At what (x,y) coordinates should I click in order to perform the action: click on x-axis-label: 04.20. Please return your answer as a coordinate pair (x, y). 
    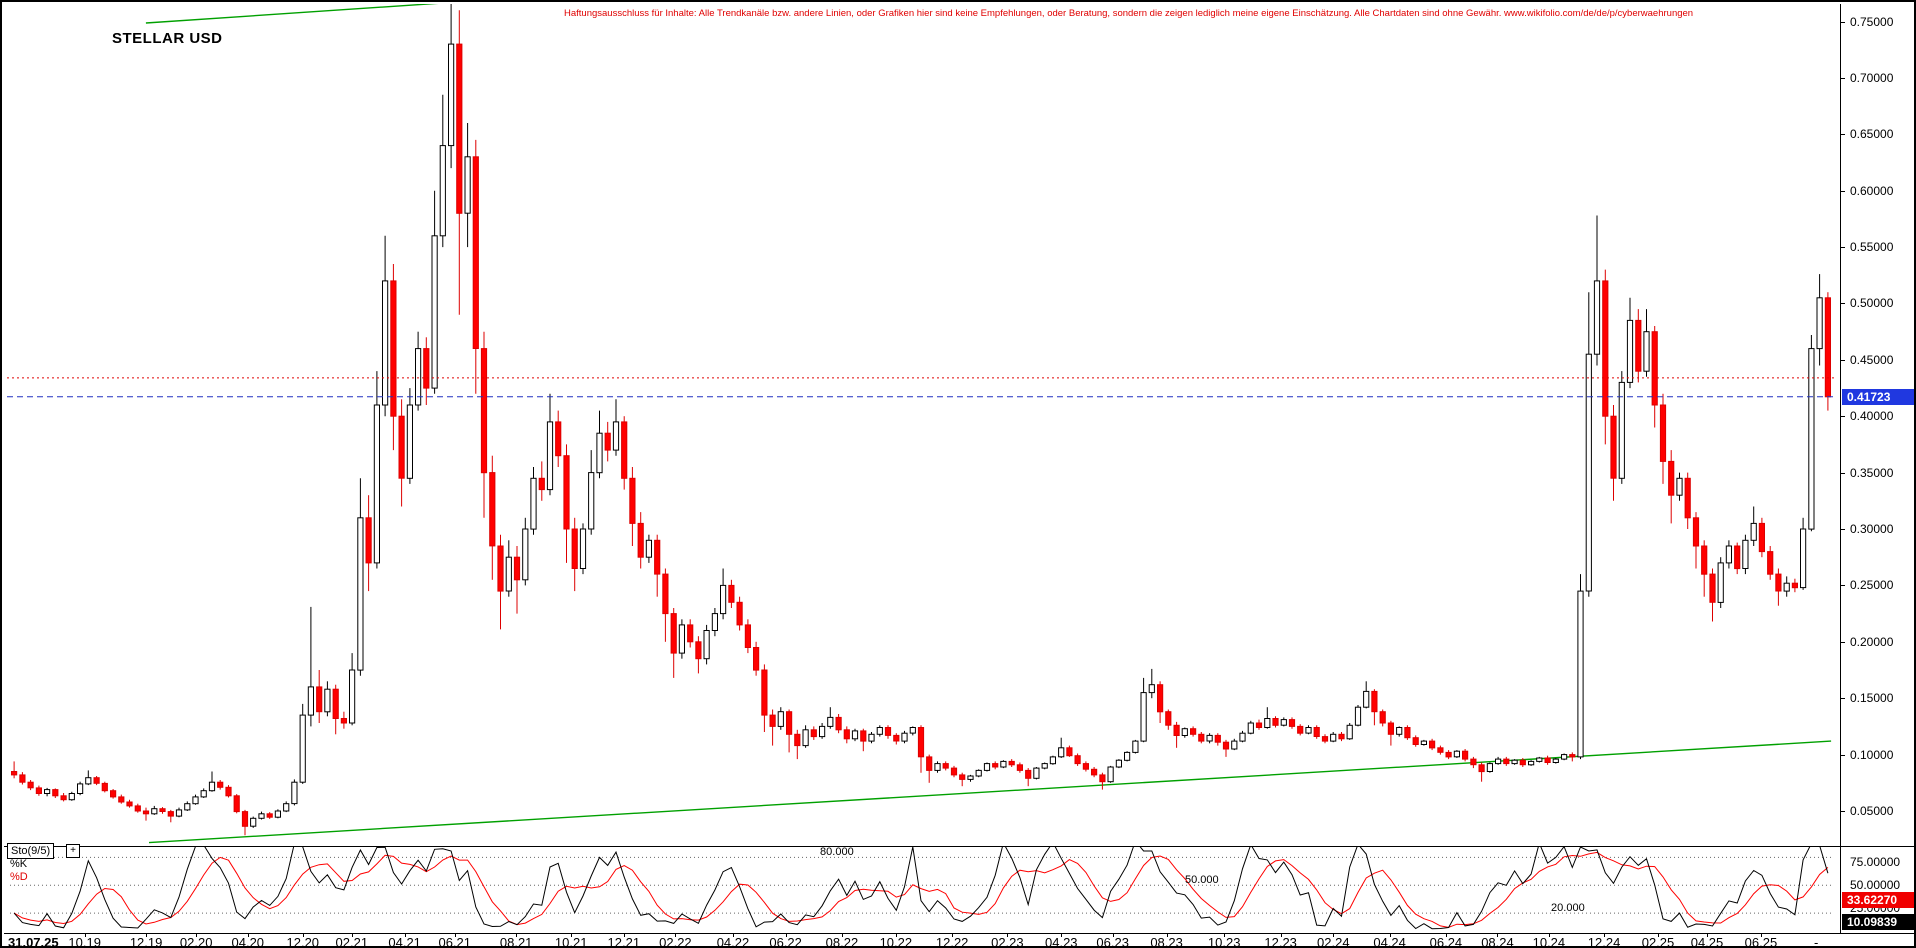
    Looking at the image, I should click on (248, 941).